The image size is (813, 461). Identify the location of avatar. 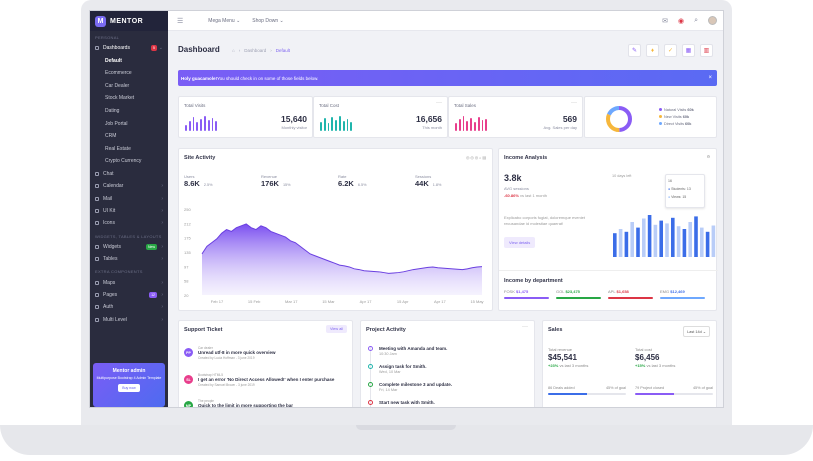
(712, 20).